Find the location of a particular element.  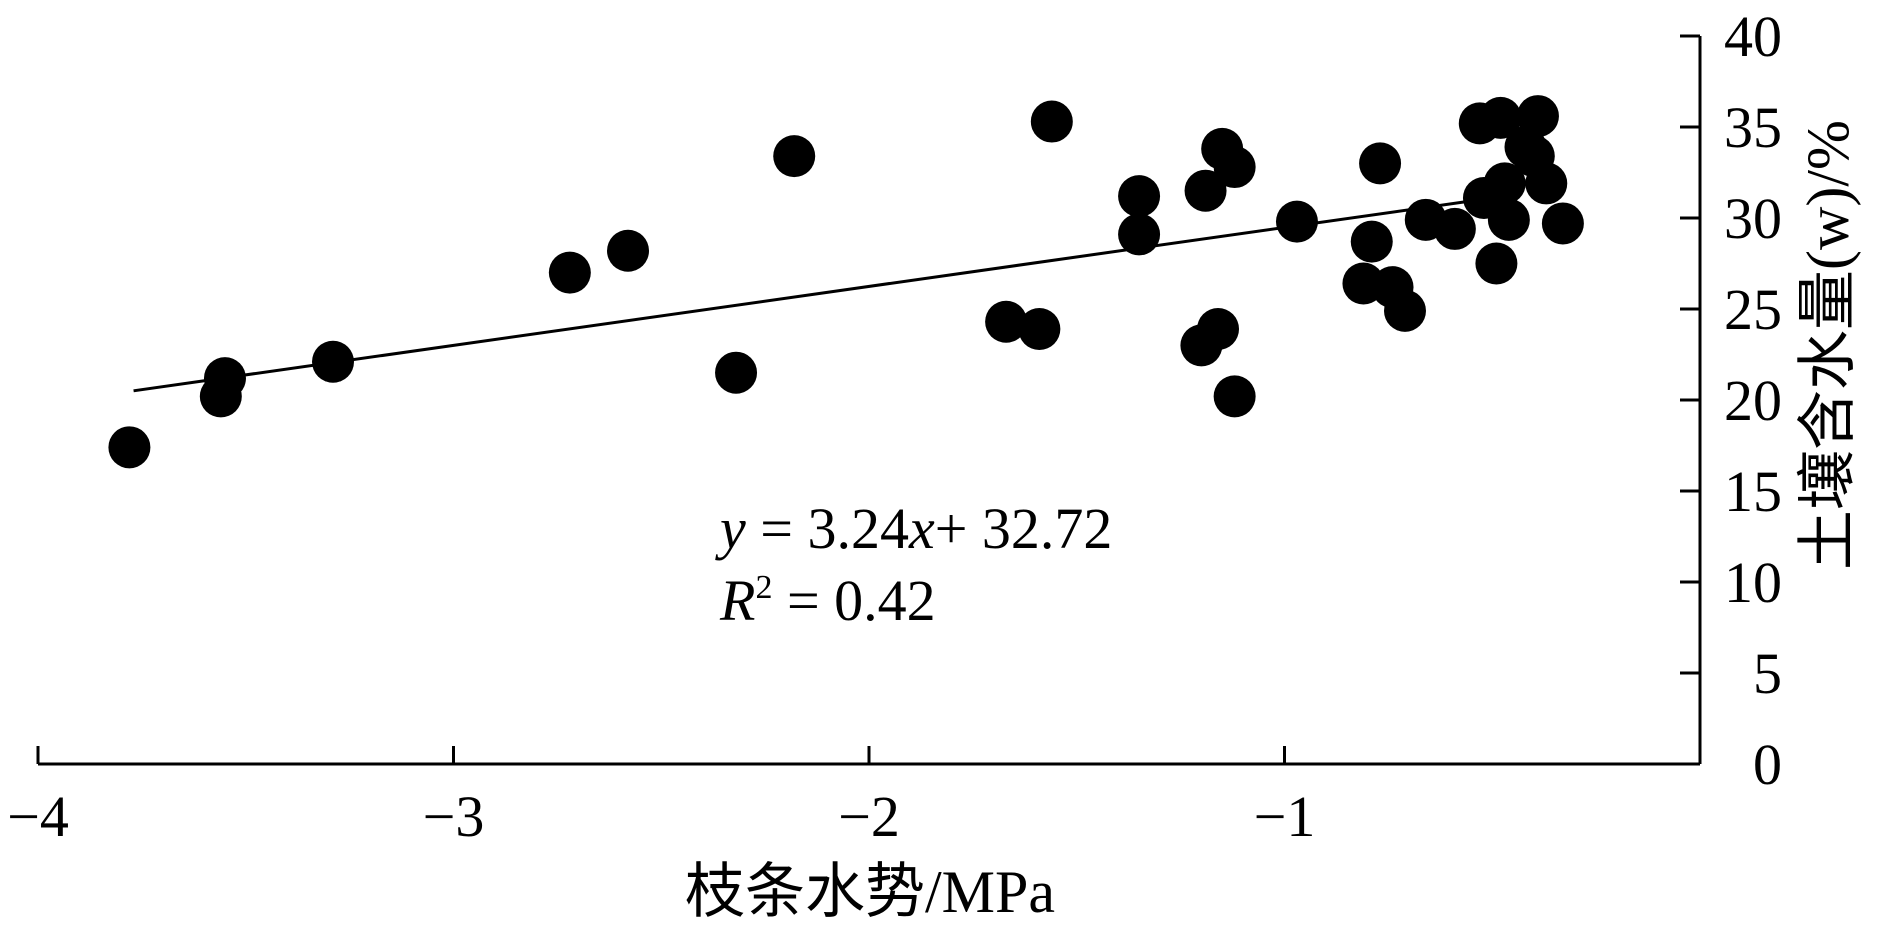

y-tick-label: 25 is located at coordinates (1753, 309).